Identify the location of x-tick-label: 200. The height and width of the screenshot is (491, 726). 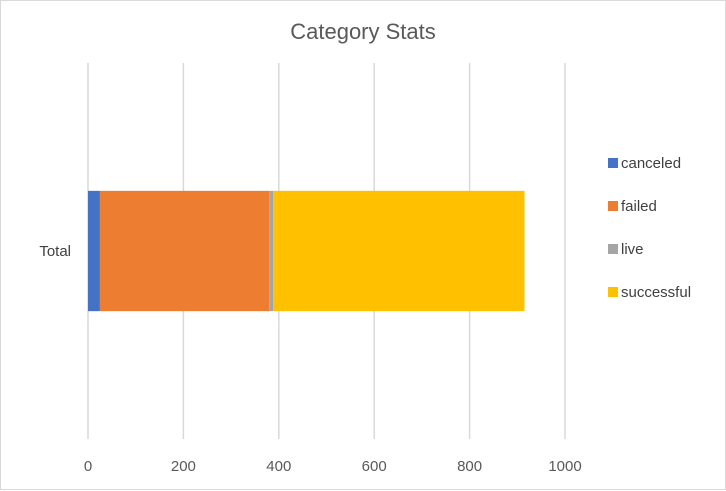
(183, 466).